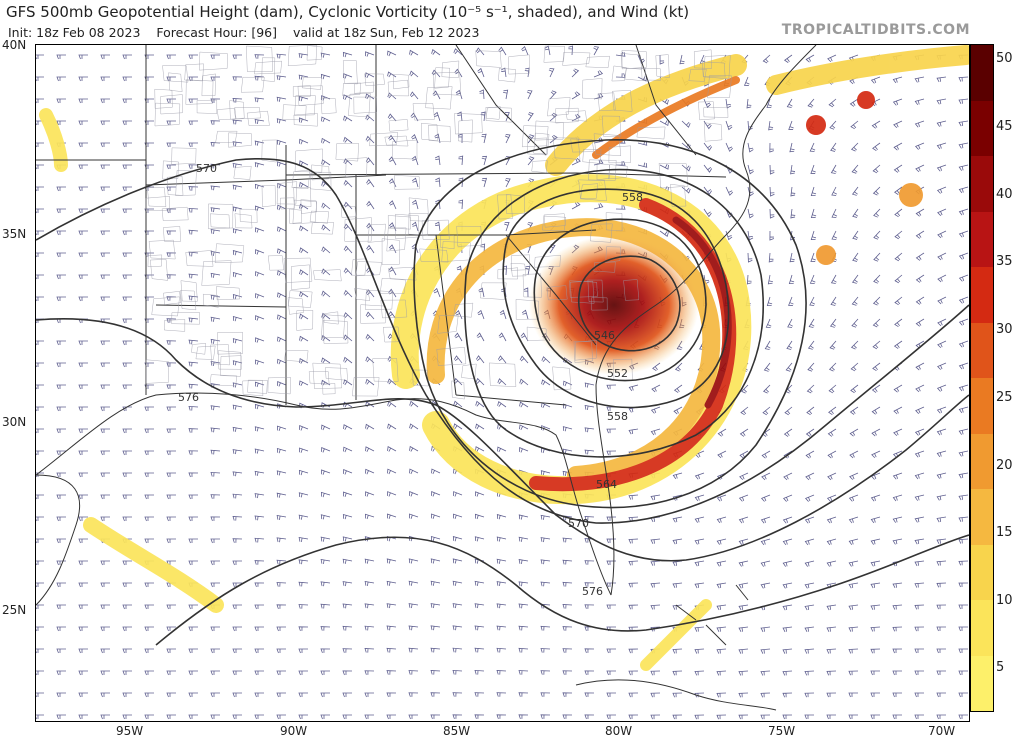  What do you see at coordinates (632, 197) in the screenshot?
I see `contour-label: 558` at bounding box center [632, 197].